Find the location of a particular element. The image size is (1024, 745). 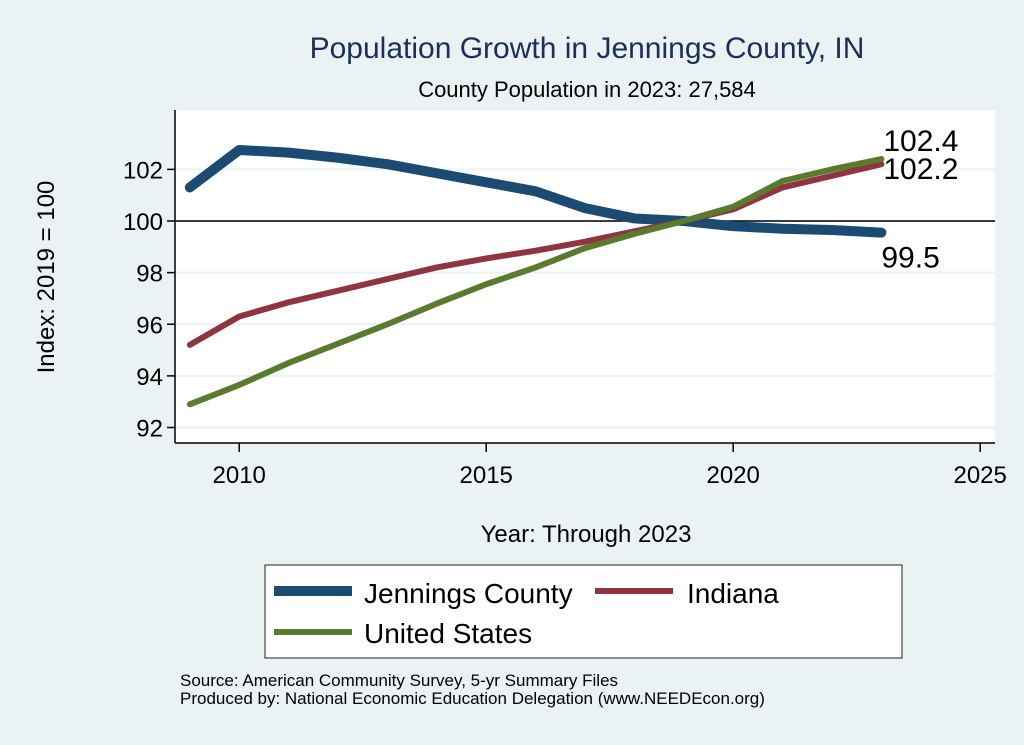

x-axis-ticks: 2010 2015 2020 2025 is located at coordinates (610, 466).